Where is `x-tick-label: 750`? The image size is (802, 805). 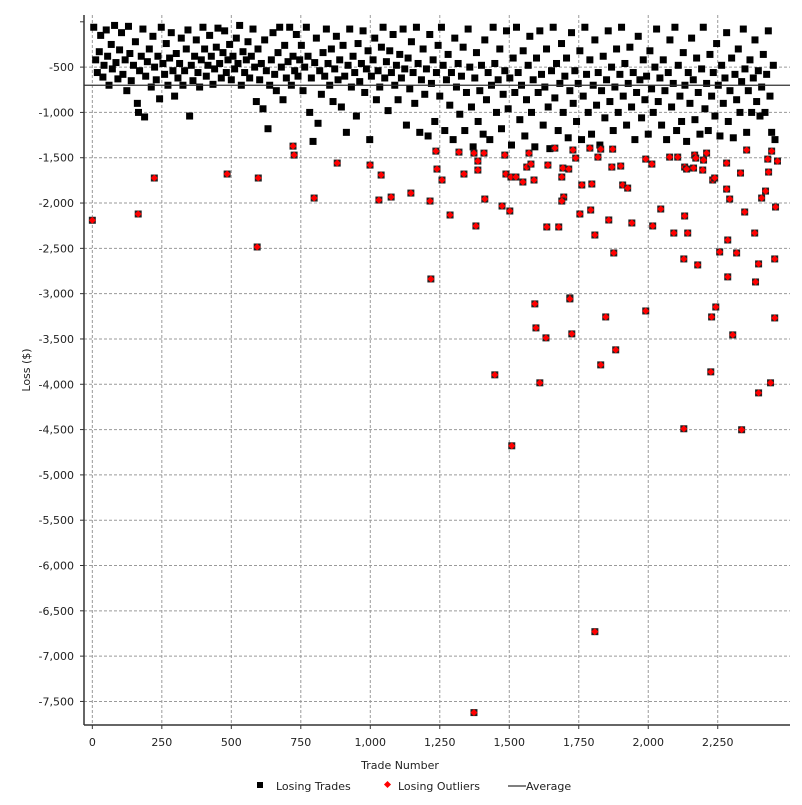 x-tick-label: 750 is located at coordinates (300, 742).